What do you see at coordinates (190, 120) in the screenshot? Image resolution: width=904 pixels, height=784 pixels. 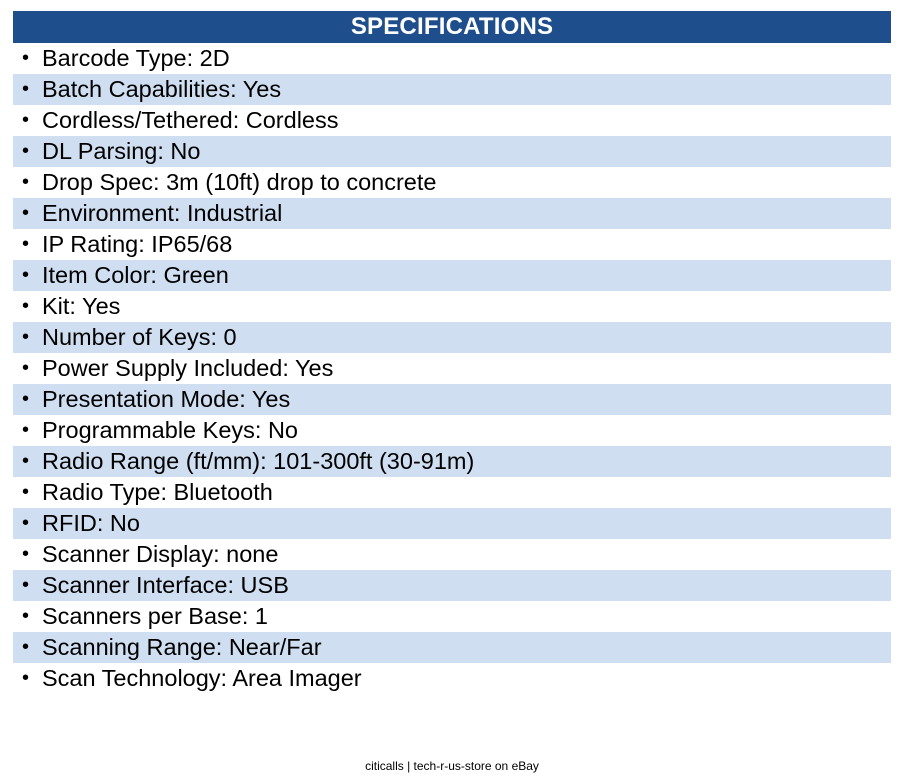 I see `spec-text: Cordless/Tethered: Cordless` at bounding box center [190, 120].